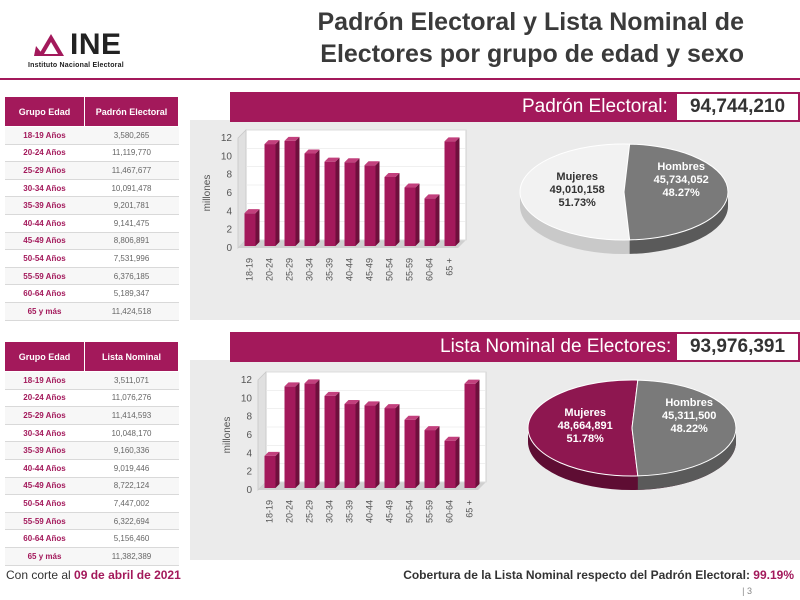 The width and height of the screenshot is (800, 600). Describe the element at coordinates (44, 153) in the screenshot. I see `age-group-cell: 20-24 Años` at that location.